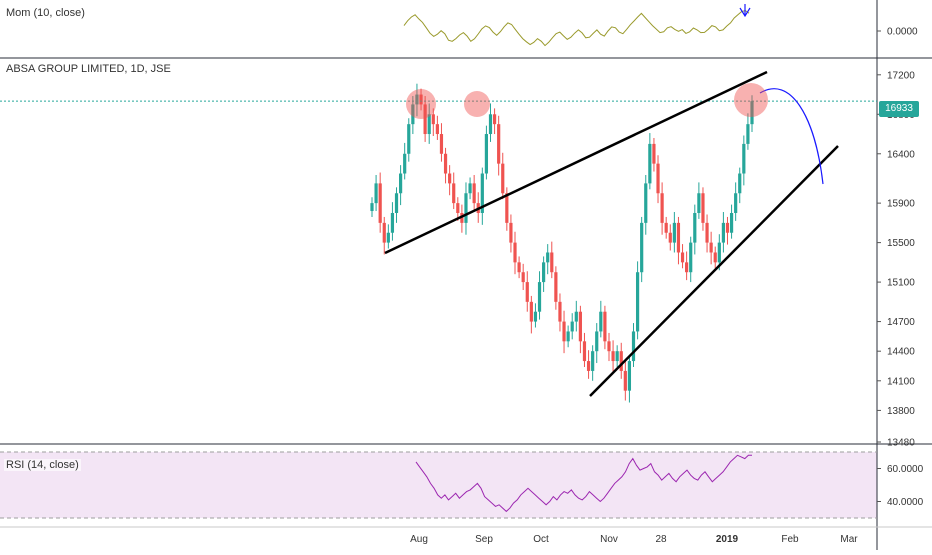  I want to click on price-tick-label: 17200, so click(901, 75).